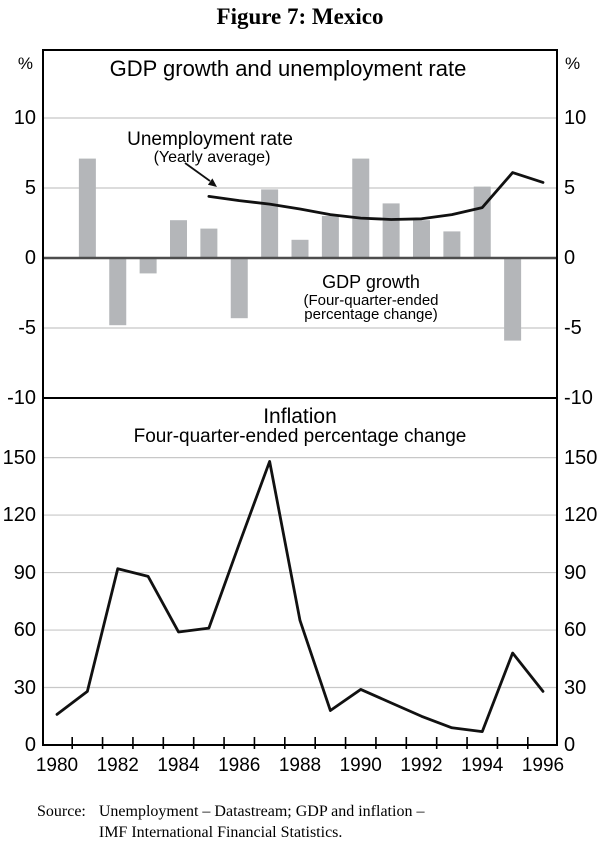 Image resolution: width=600 pixels, height=844 pixels. Describe the element at coordinates (575, 572) in the screenshot. I see `y-tick-bottom-right-90: 90` at that location.